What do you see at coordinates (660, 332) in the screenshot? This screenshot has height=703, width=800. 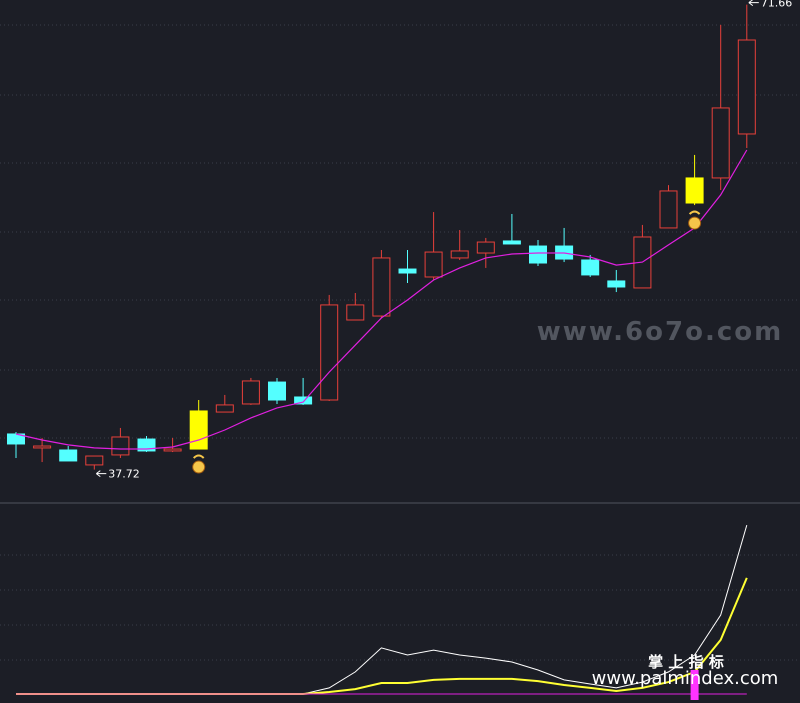 I see `watermark: www.6o7o.com` at bounding box center [660, 332].